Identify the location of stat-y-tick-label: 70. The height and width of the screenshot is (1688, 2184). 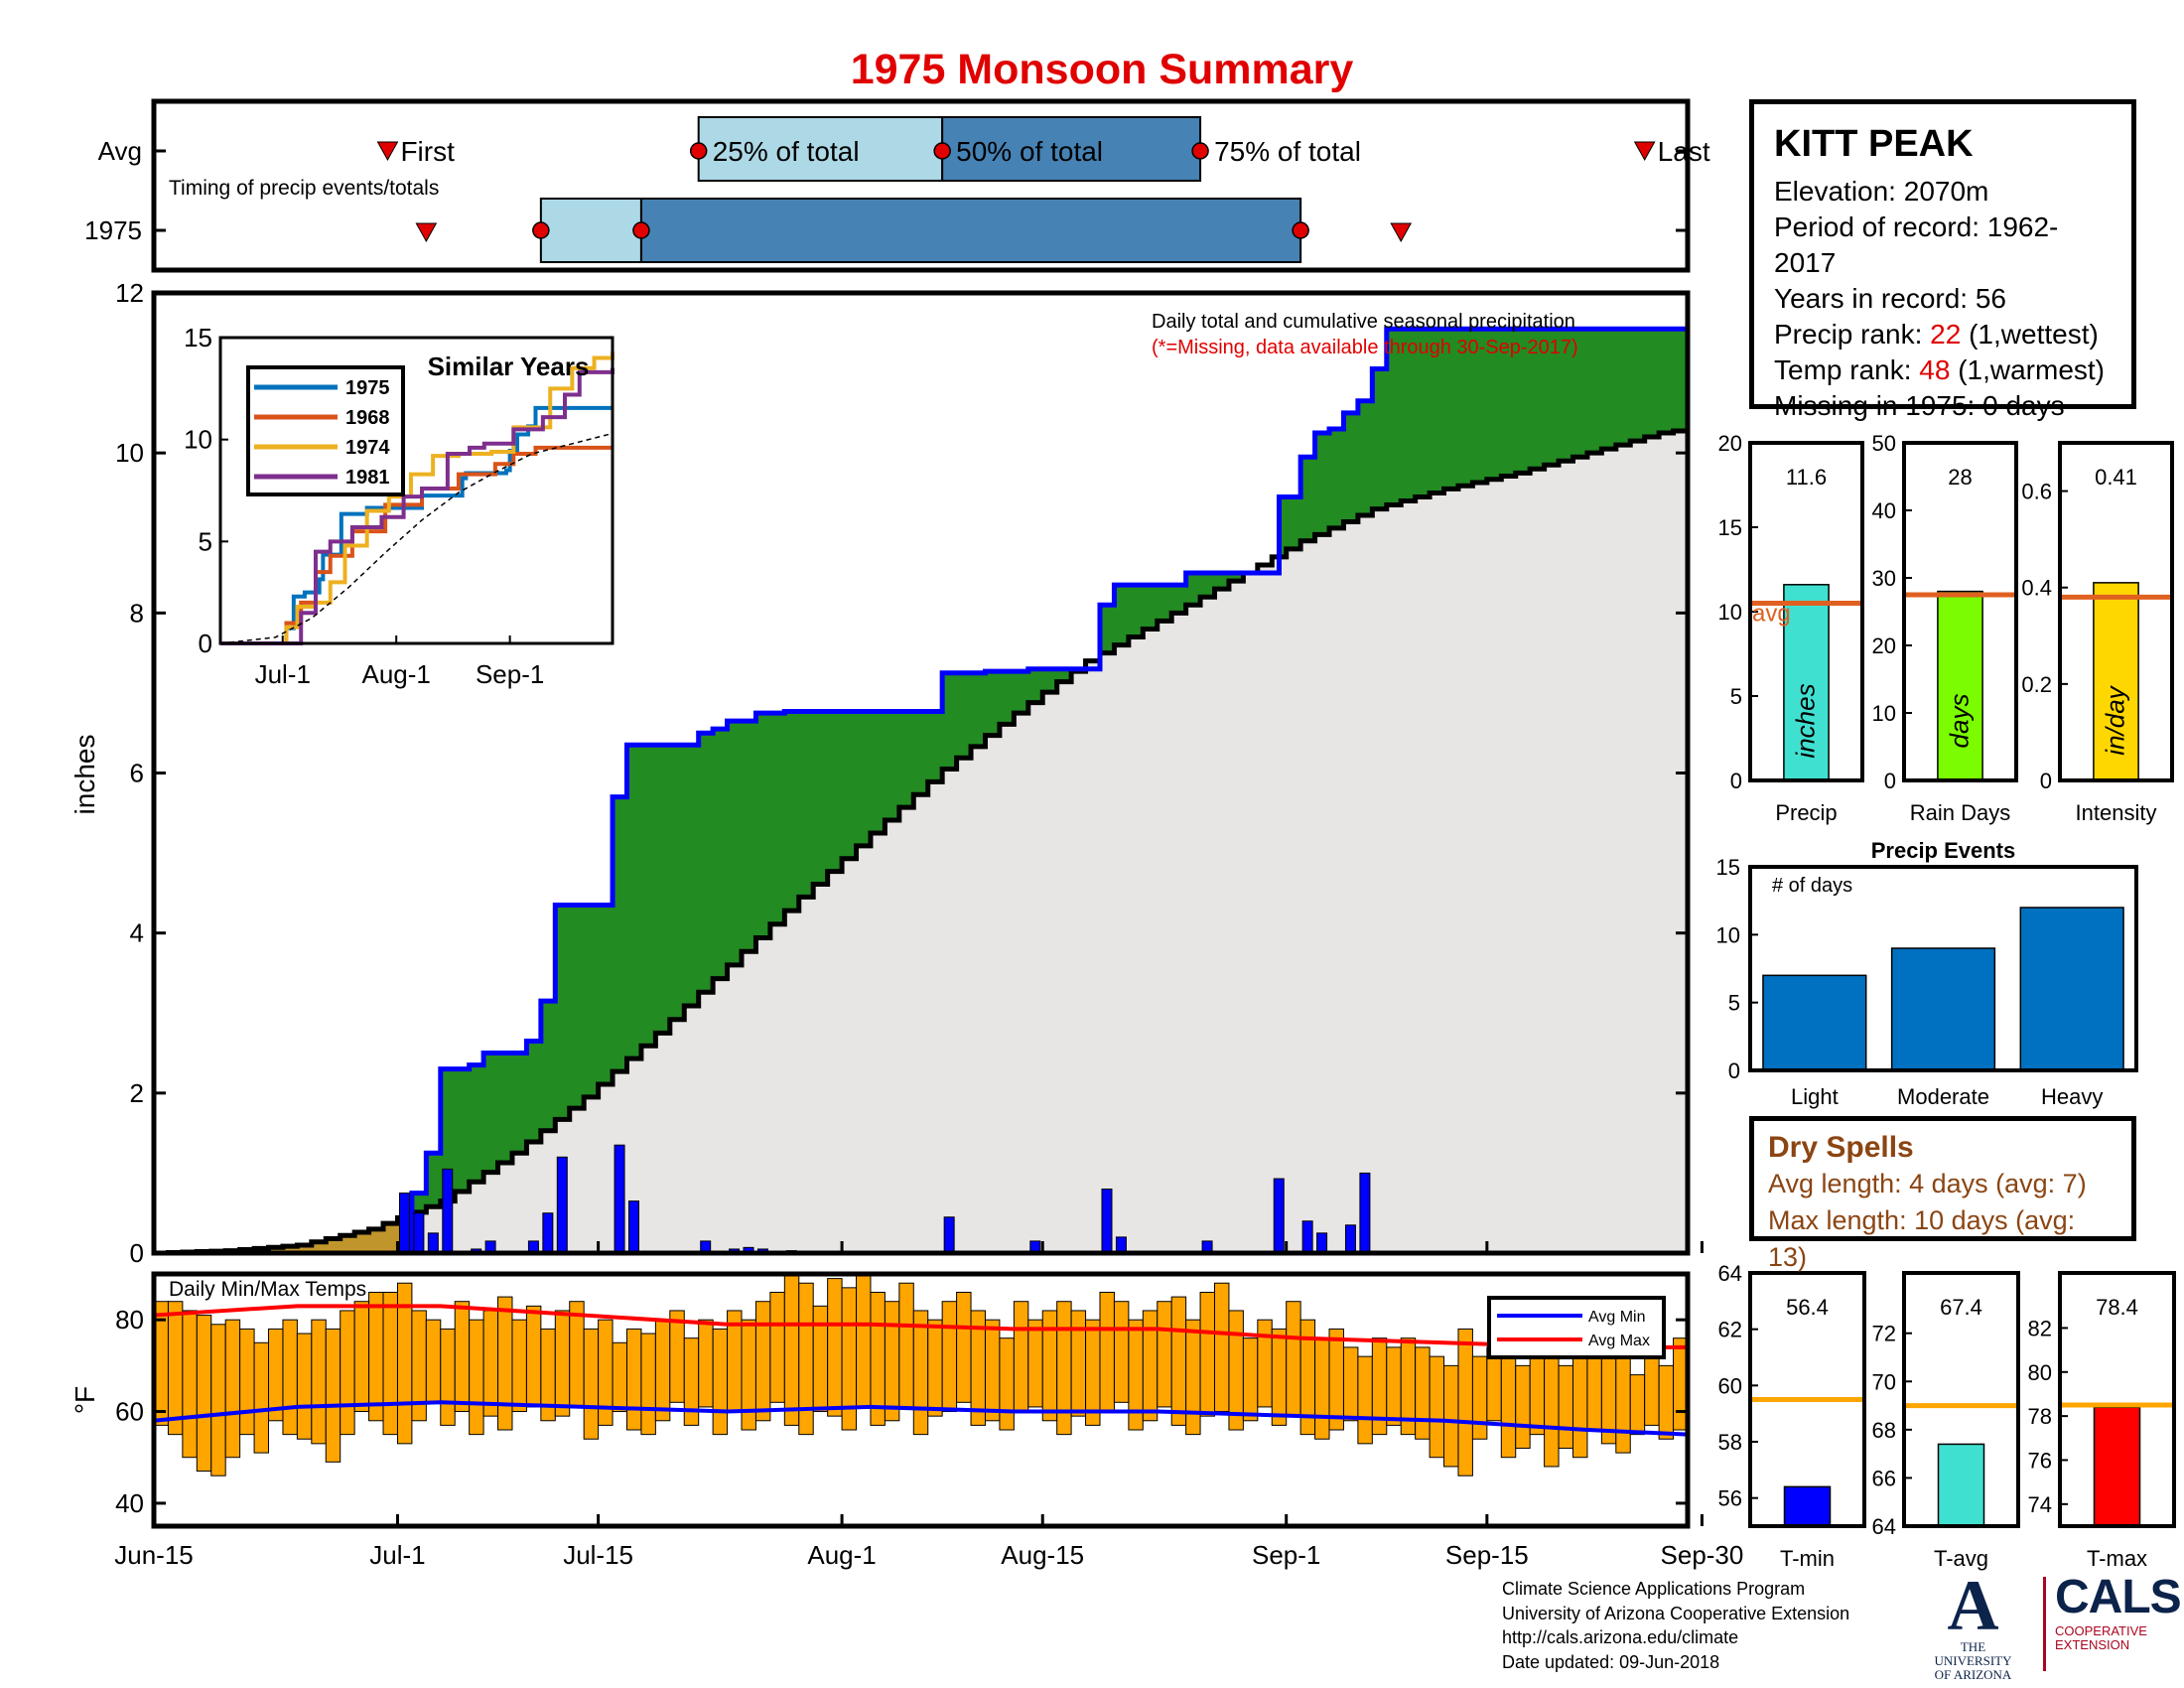
(1884, 1381).